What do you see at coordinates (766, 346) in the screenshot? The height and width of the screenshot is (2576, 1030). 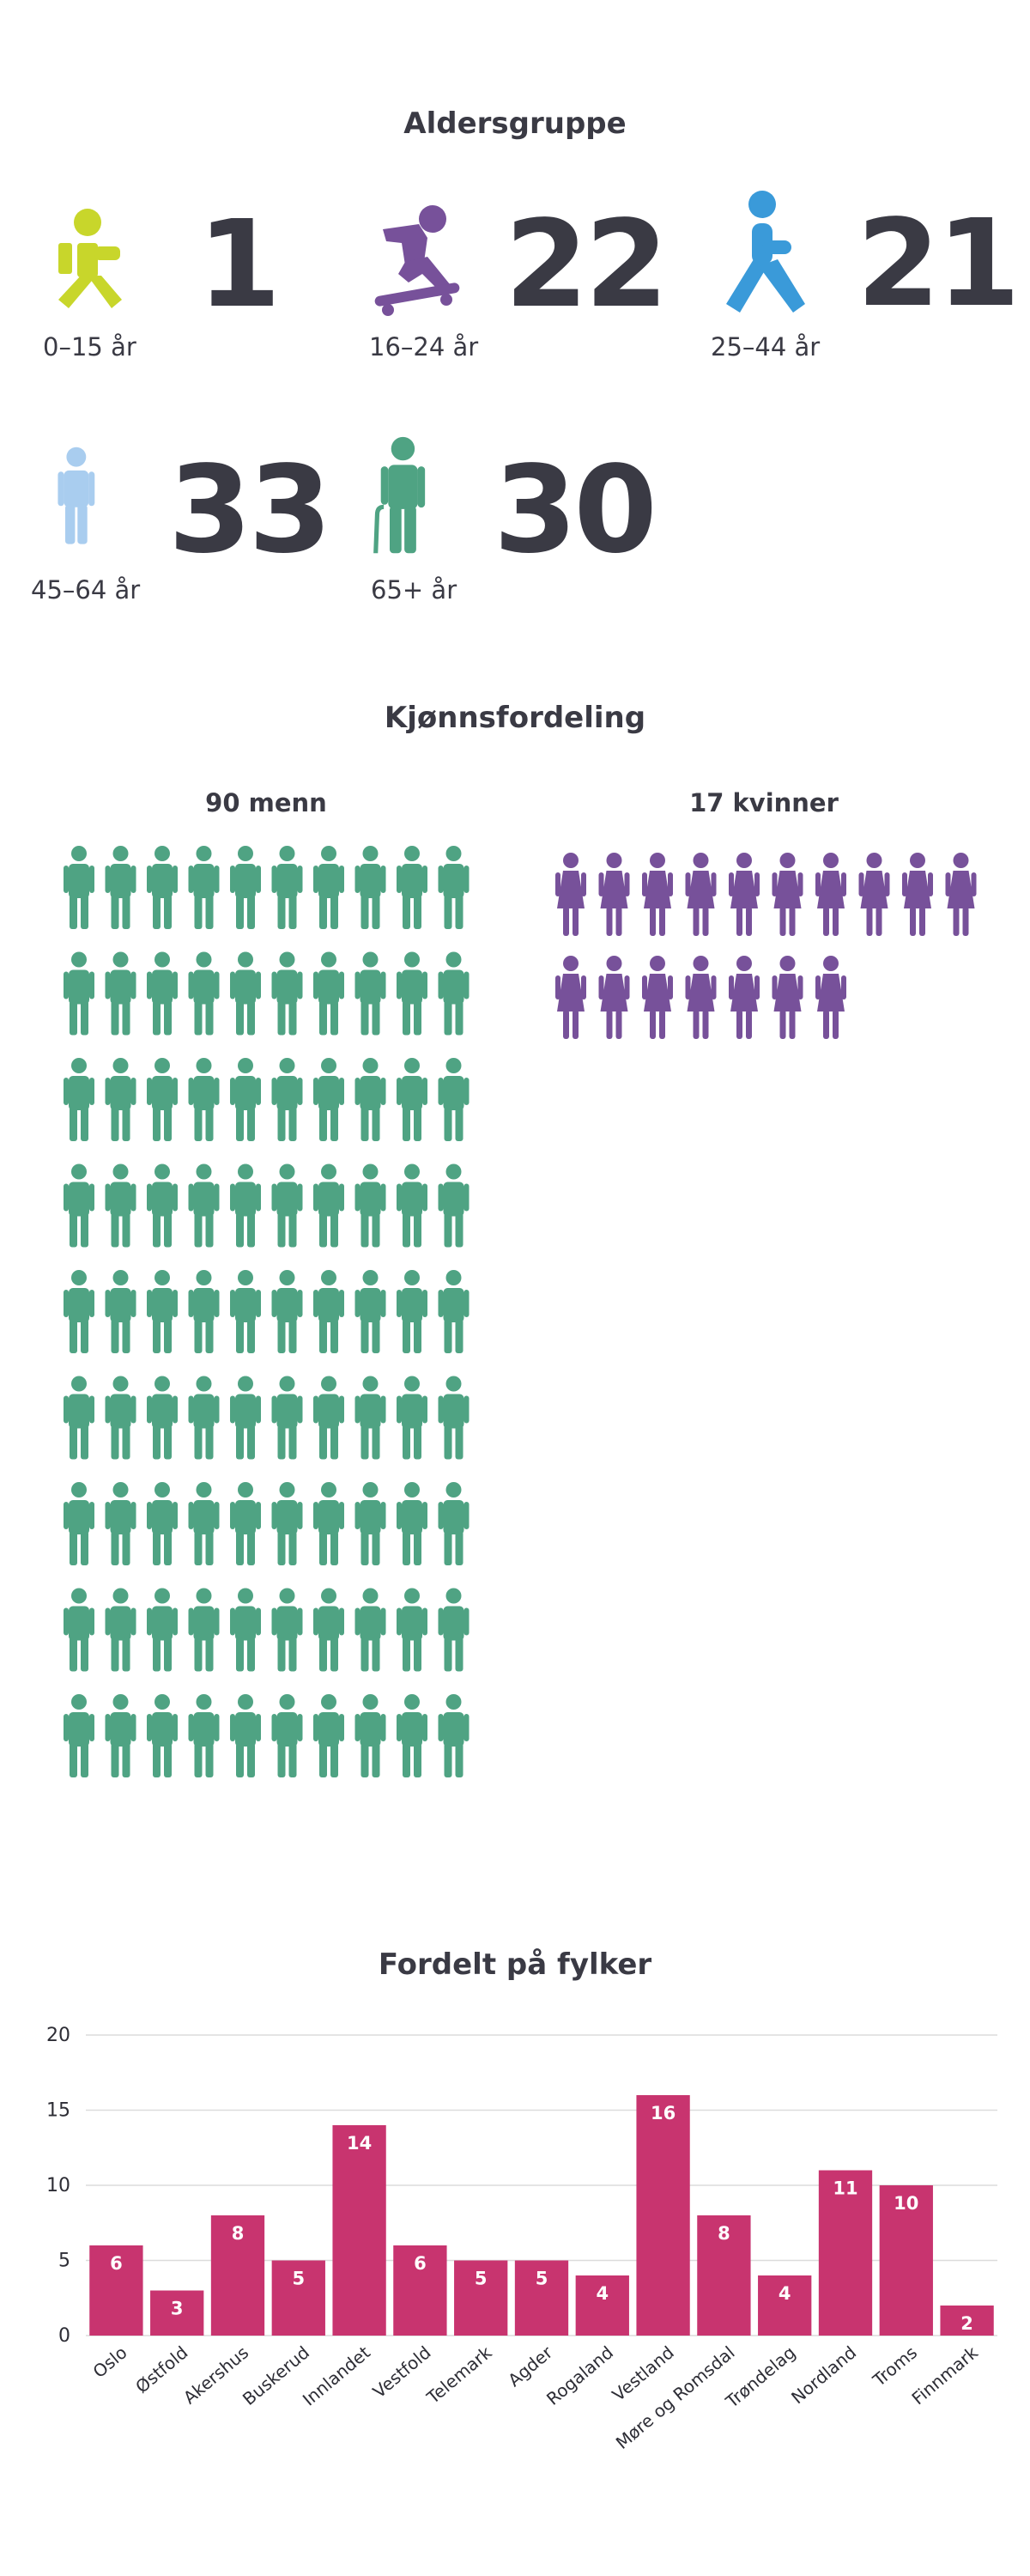 I see `age-label: 25–44 år` at bounding box center [766, 346].